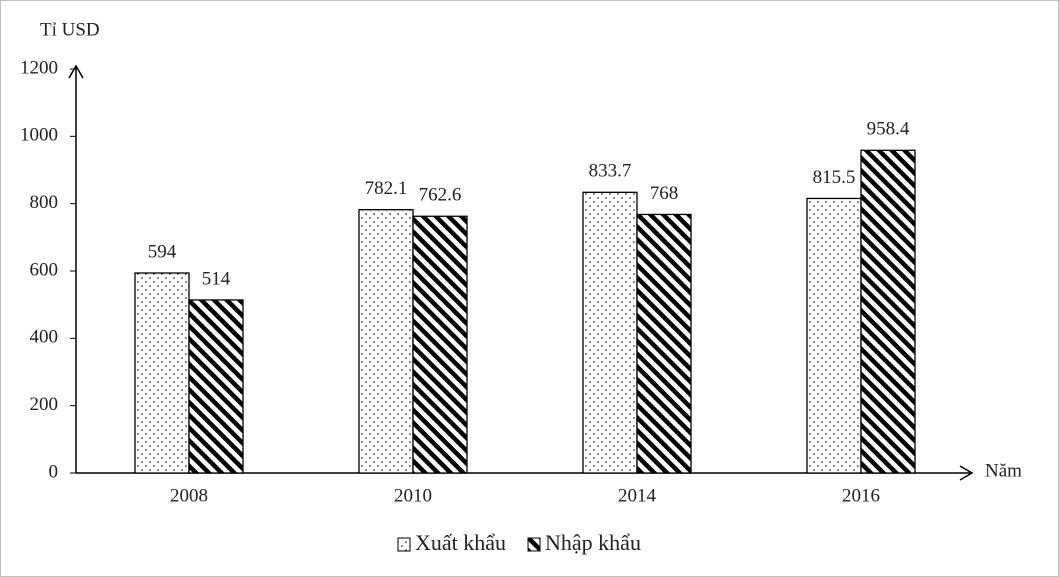 Image resolution: width=1059 pixels, height=577 pixels. I want to click on legend-label: Nhập khẩu, so click(593, 542).